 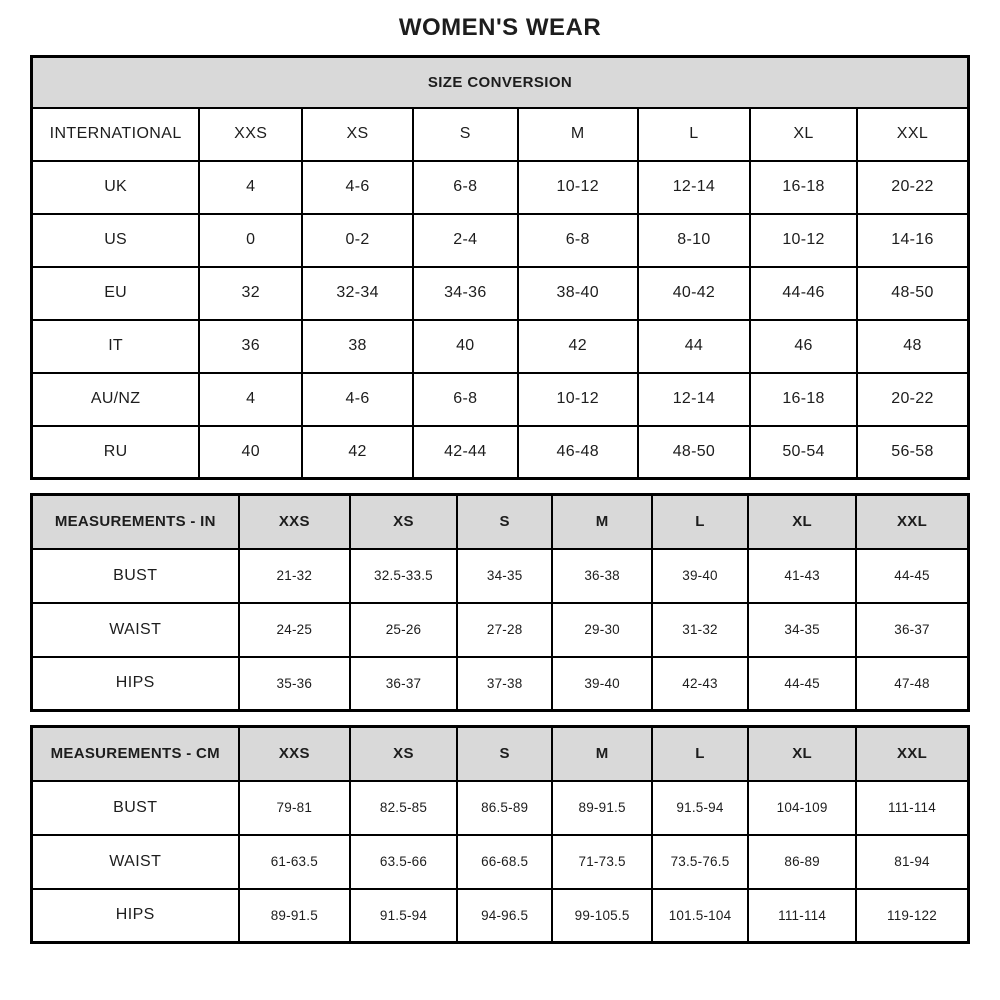 What do you see at coordinates (802, 861) in the screenshot?
I see `value-cell: 86-89` at bounding box center [802, 861].